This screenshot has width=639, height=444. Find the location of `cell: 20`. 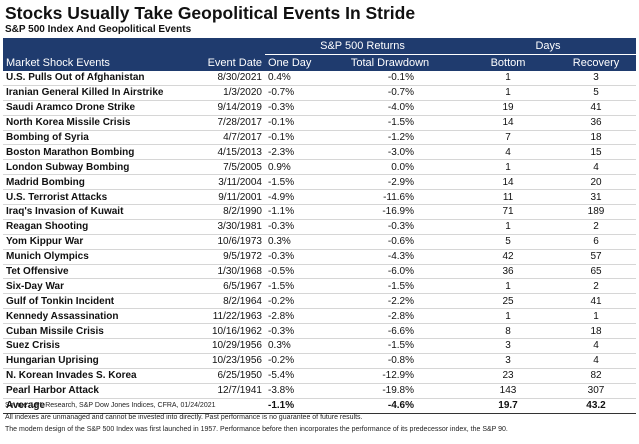

cell: 20 is located at coordinates (596, 182).